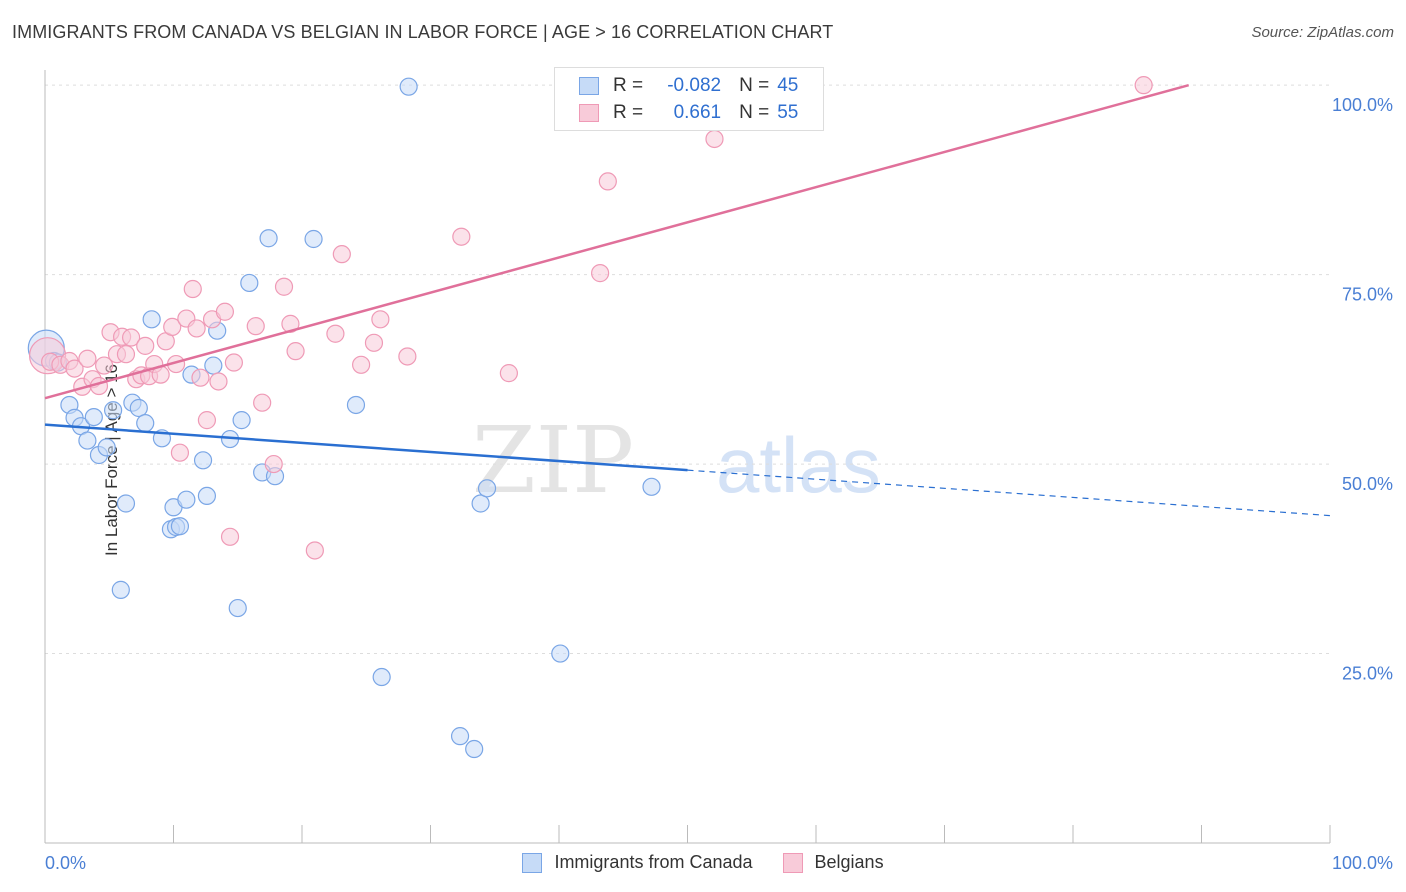 Image resolution: width=1406 pixels, height=892 pixels. Describe the element at coordinates (1362, 389) in the screenshot. I see `y-tick-labels: 25.0% 50.0% 75.0% 100.0%` at that location.